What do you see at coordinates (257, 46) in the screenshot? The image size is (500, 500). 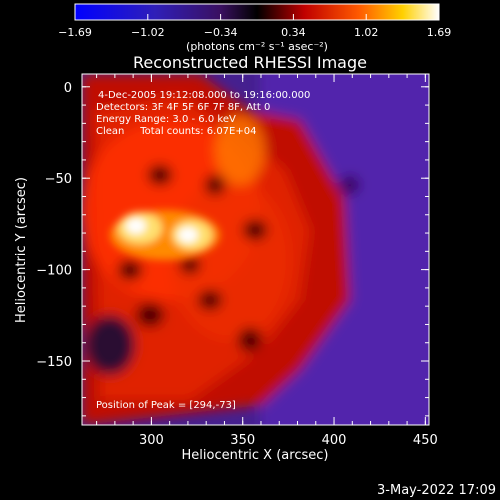 I see `colorbar-unit-label: (photons cm⁻² s⁻¹ asec⁻²)` at bounding box center [257, 46].